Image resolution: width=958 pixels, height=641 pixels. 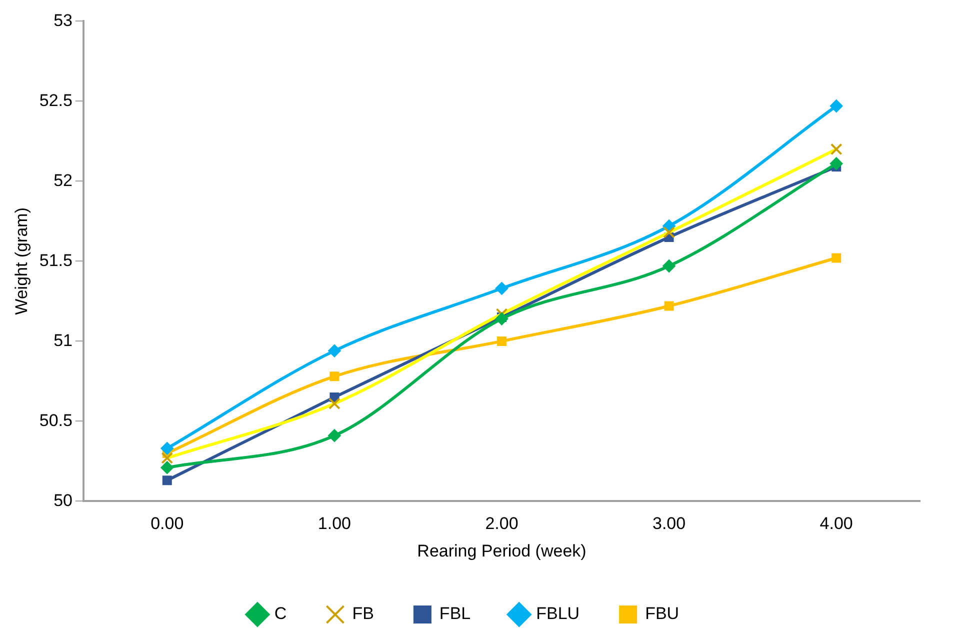 What do you see at coordinates (167, 524) in the screenshot?
I see `x-tick-label: 0.00` at bounding box center [167, 524].